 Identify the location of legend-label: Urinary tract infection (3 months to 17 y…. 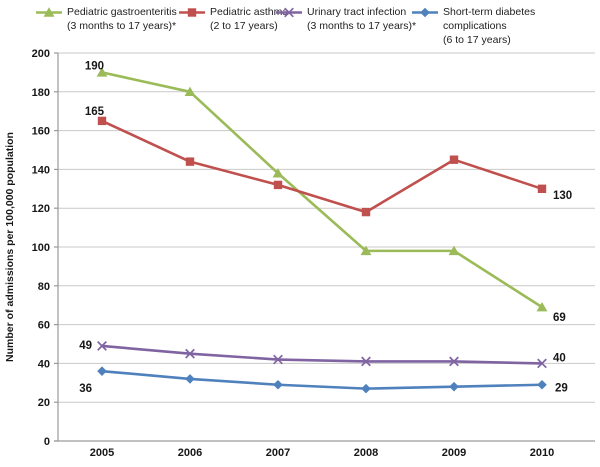
(361, 19).